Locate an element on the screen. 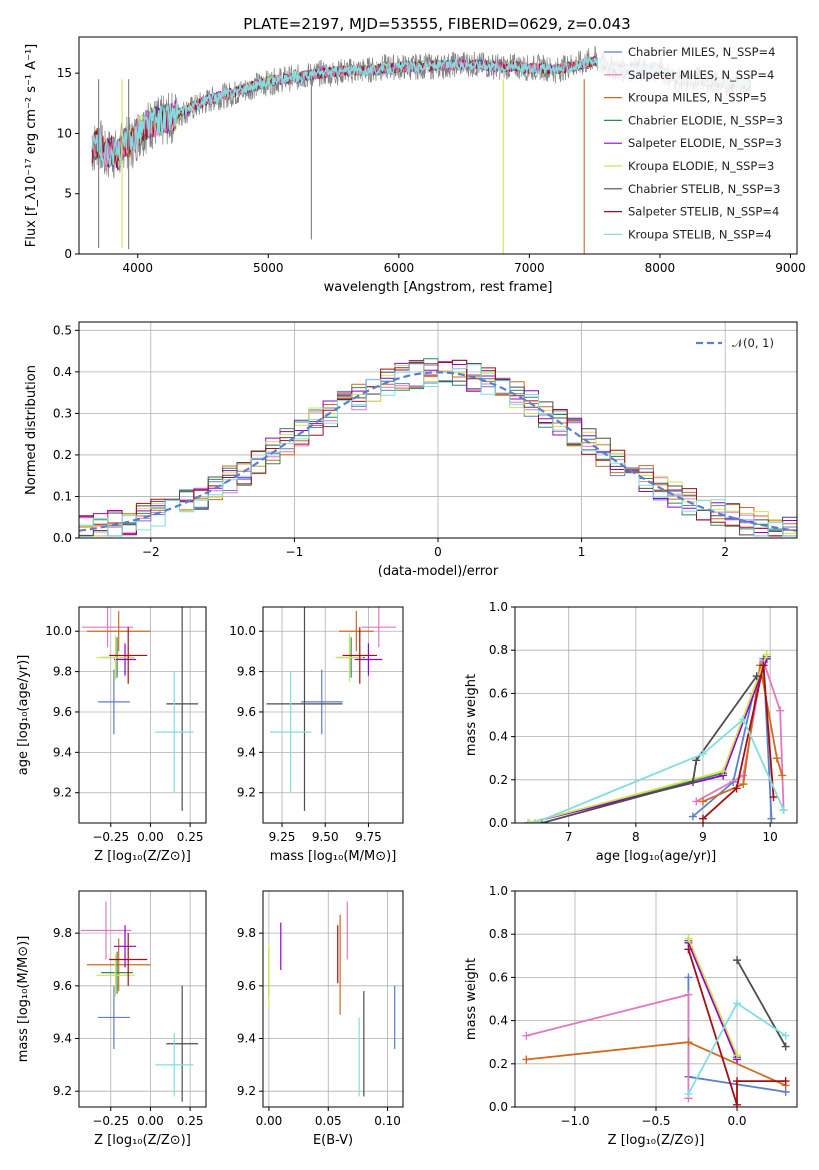 This screenshot has width=819, height=1170. mass_vs_ebv-axes: 0.00 0.05 0.10 9.2 9.4 9.6 9.8 E(B-V) is located at coordinates (320, 1019).